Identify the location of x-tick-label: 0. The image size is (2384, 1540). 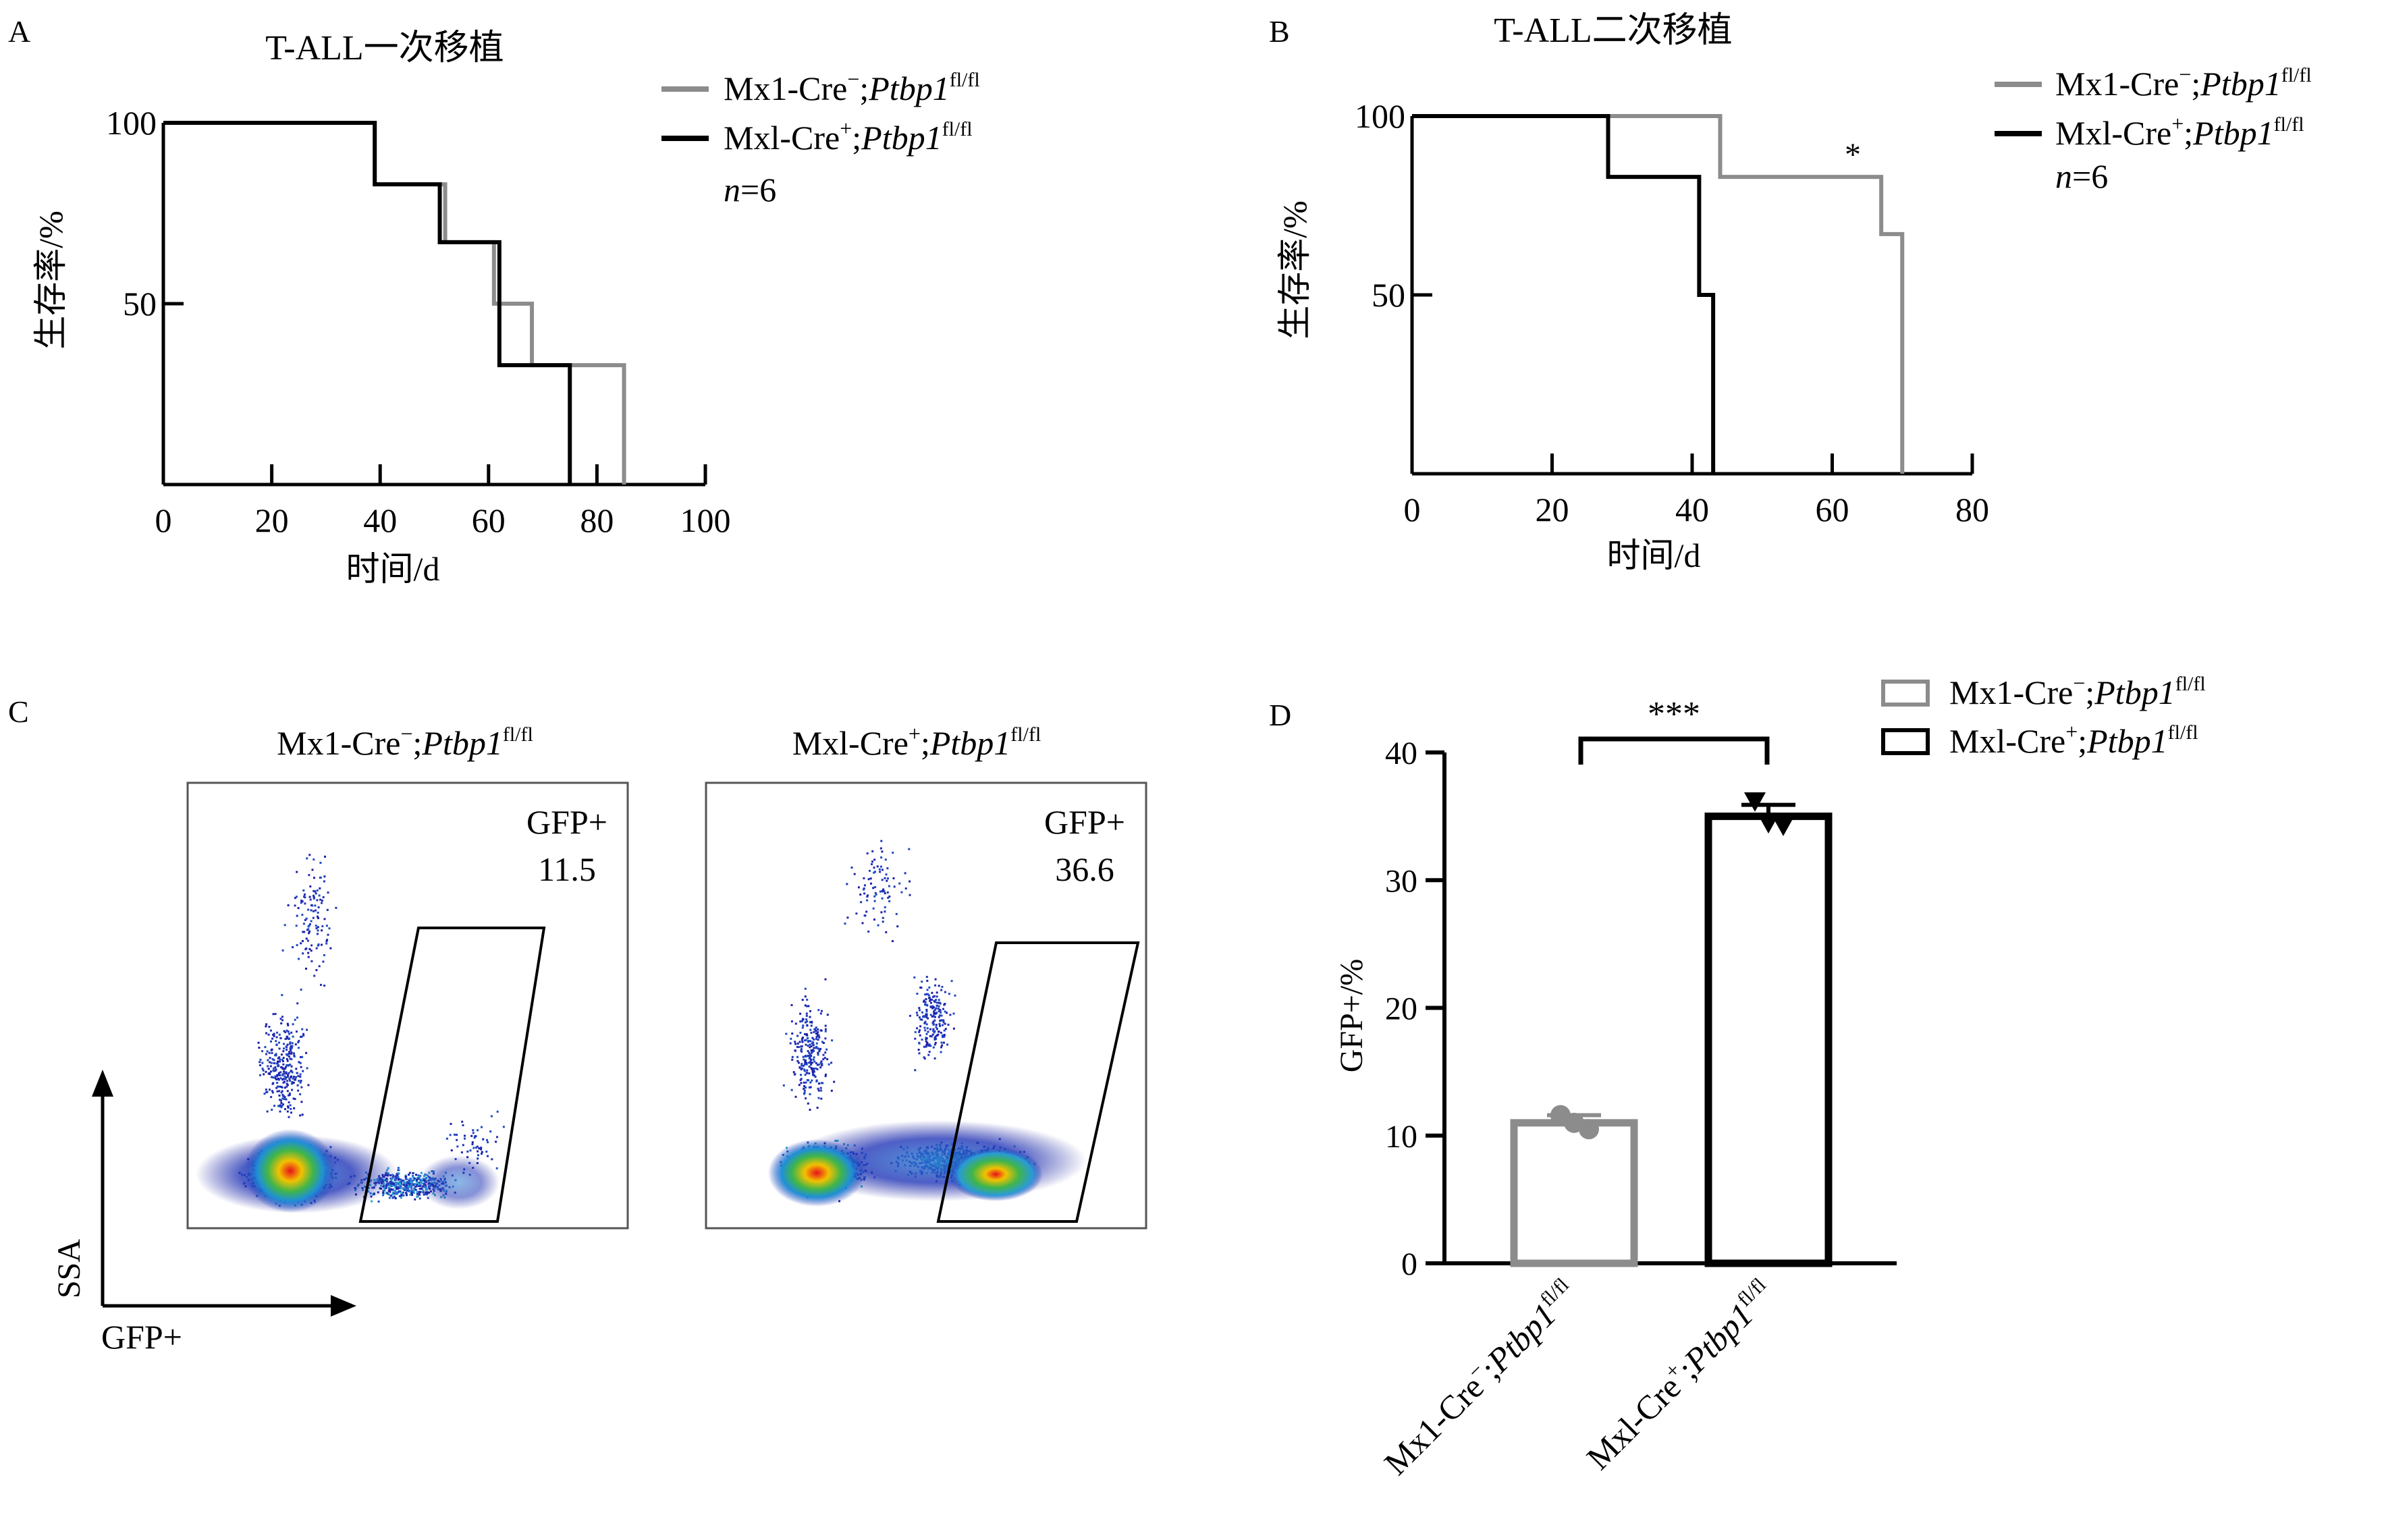
(163, 520).